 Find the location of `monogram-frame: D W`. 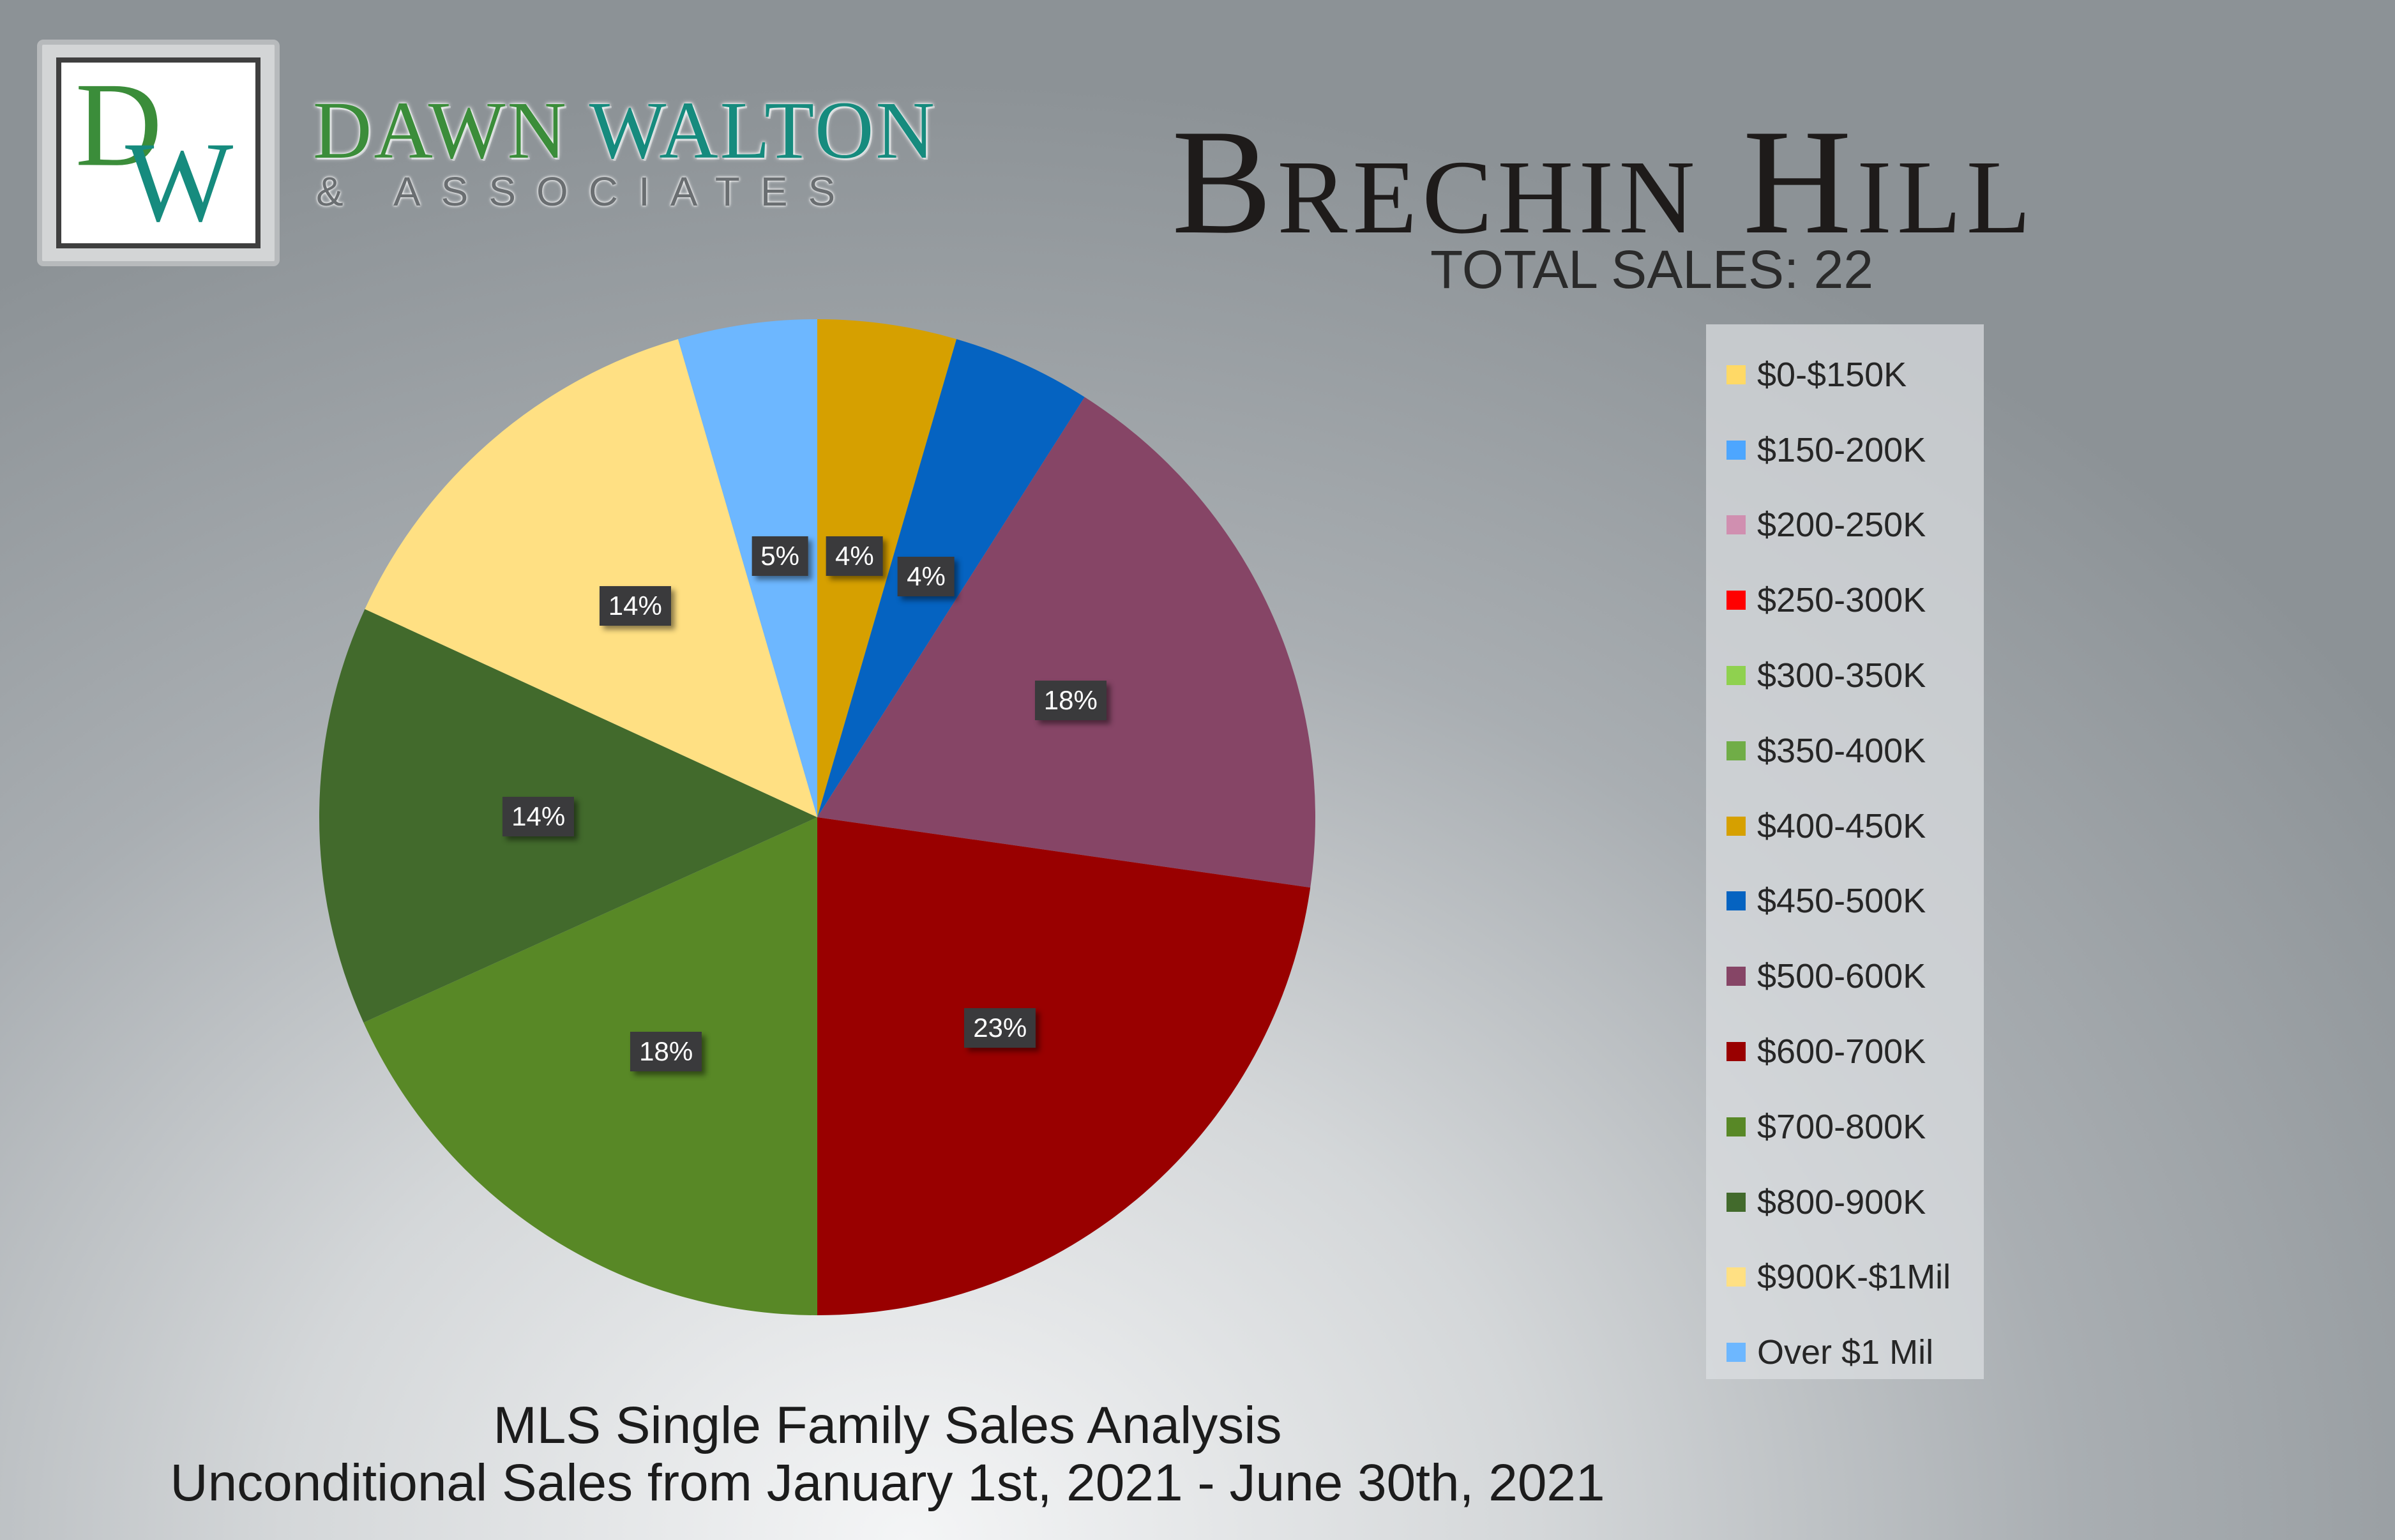

monogram-frame: D W is located at coordinates (158, 152).